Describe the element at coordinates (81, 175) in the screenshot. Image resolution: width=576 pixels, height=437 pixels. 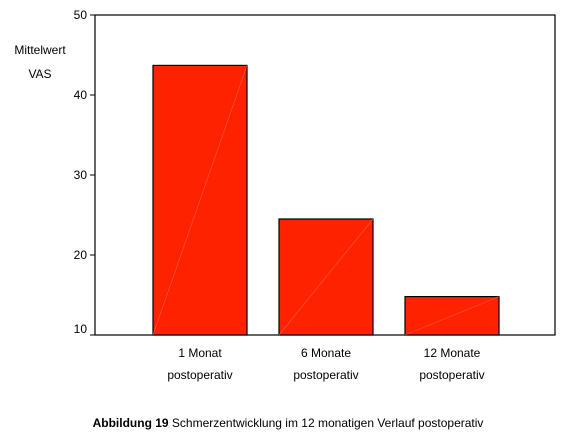
I see `y-tick-label: 30` at that location.